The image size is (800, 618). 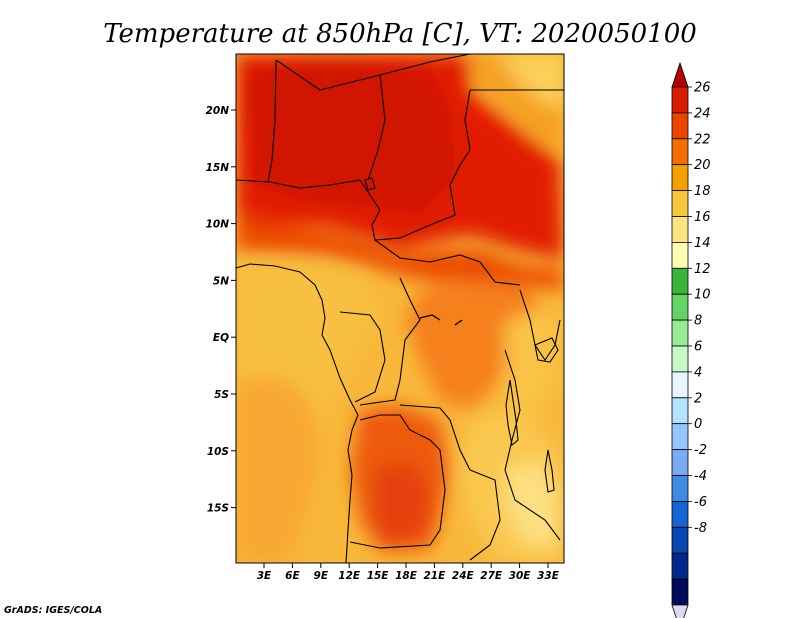 What do you see at coordinates (221, 310) in the screenshot?
I see `latitude-axis: 20N 15N 10N 5N EQ 5S 10S 15S` at bounding box center [221, 310].